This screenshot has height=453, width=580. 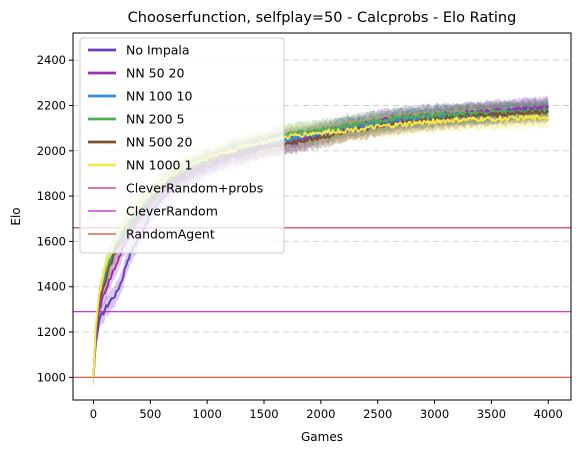 I want to click on x-tick-label: 3500, so click(x=491, y=414).